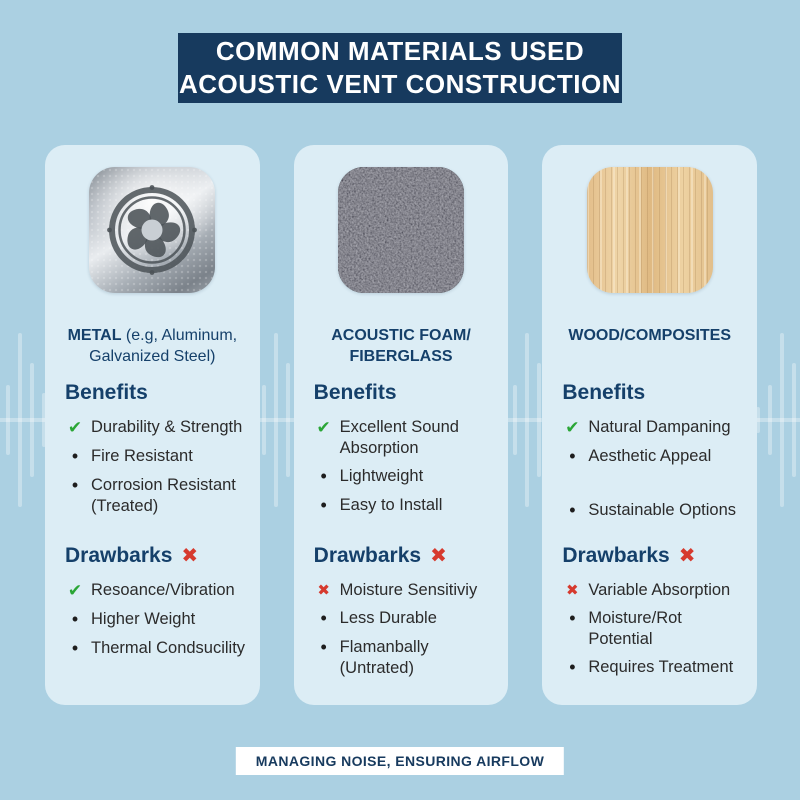 The height and width of the screenshot is (800, 800). What do you see at coordinates (400, 51) in the screenshot?
I see `page-title-line1: COMMON MATERIALS USED` at bounding box center [400, 51].